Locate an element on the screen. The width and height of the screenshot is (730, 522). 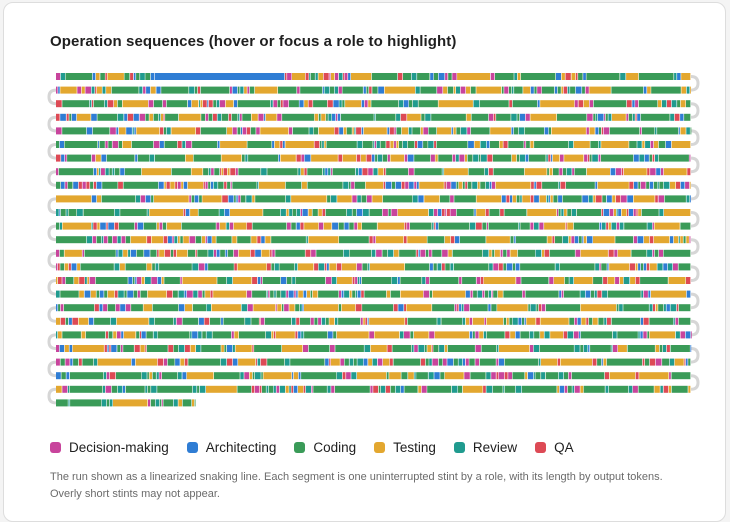
legend-coding: Coding is located at coordinates (325, 447).